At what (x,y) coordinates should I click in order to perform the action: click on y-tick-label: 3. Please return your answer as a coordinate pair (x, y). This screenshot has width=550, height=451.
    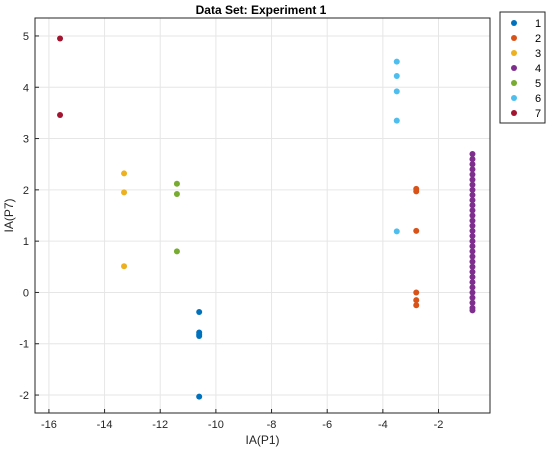
    Looking at the image, I should click on (26, 140).